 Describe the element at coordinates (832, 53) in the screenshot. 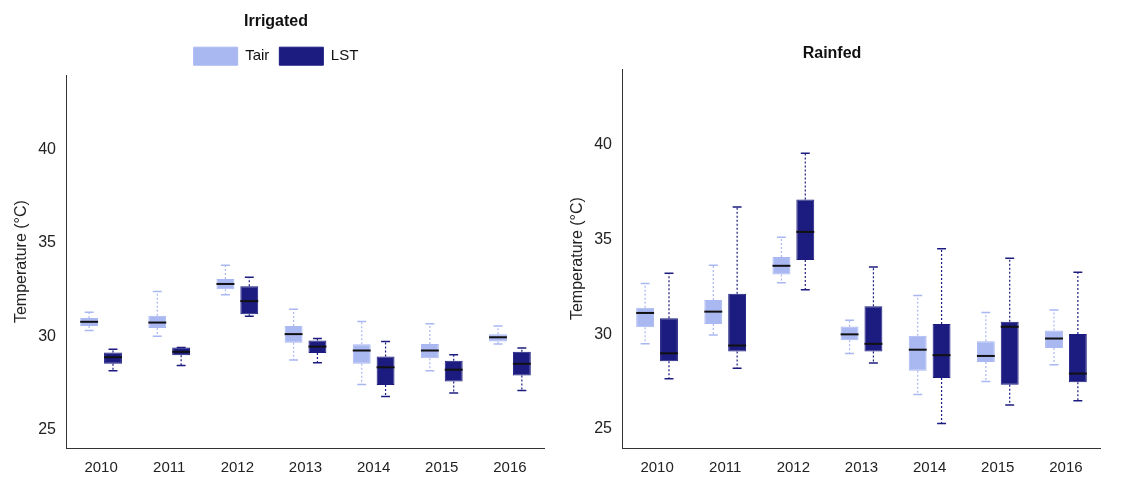

I see `chart-title: Rainfed` at that location.